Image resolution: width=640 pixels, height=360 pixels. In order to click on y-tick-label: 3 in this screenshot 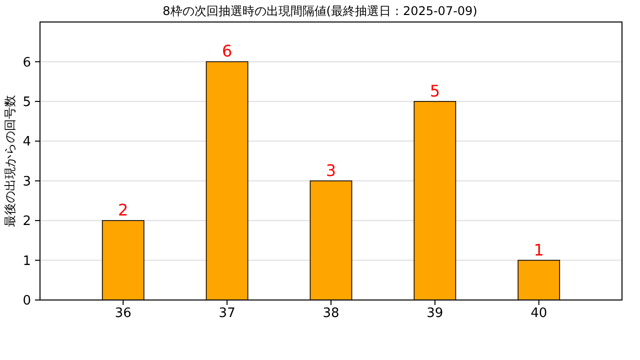, I will do `click(26, 182)`.